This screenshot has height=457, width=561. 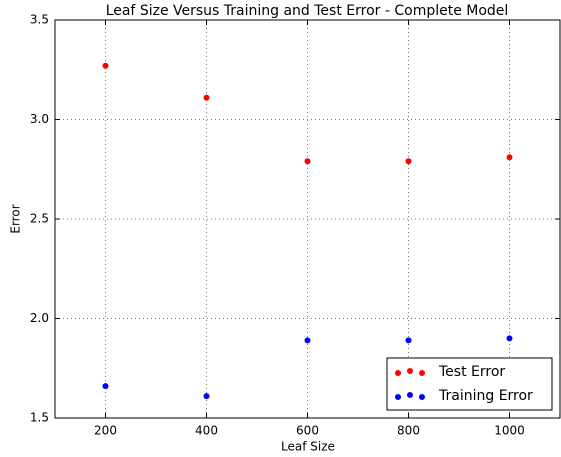 What do you see at coordinates (206, 431) in the screenshot?
I see `x-tick-label: 400` at bounding box center [206, 431].